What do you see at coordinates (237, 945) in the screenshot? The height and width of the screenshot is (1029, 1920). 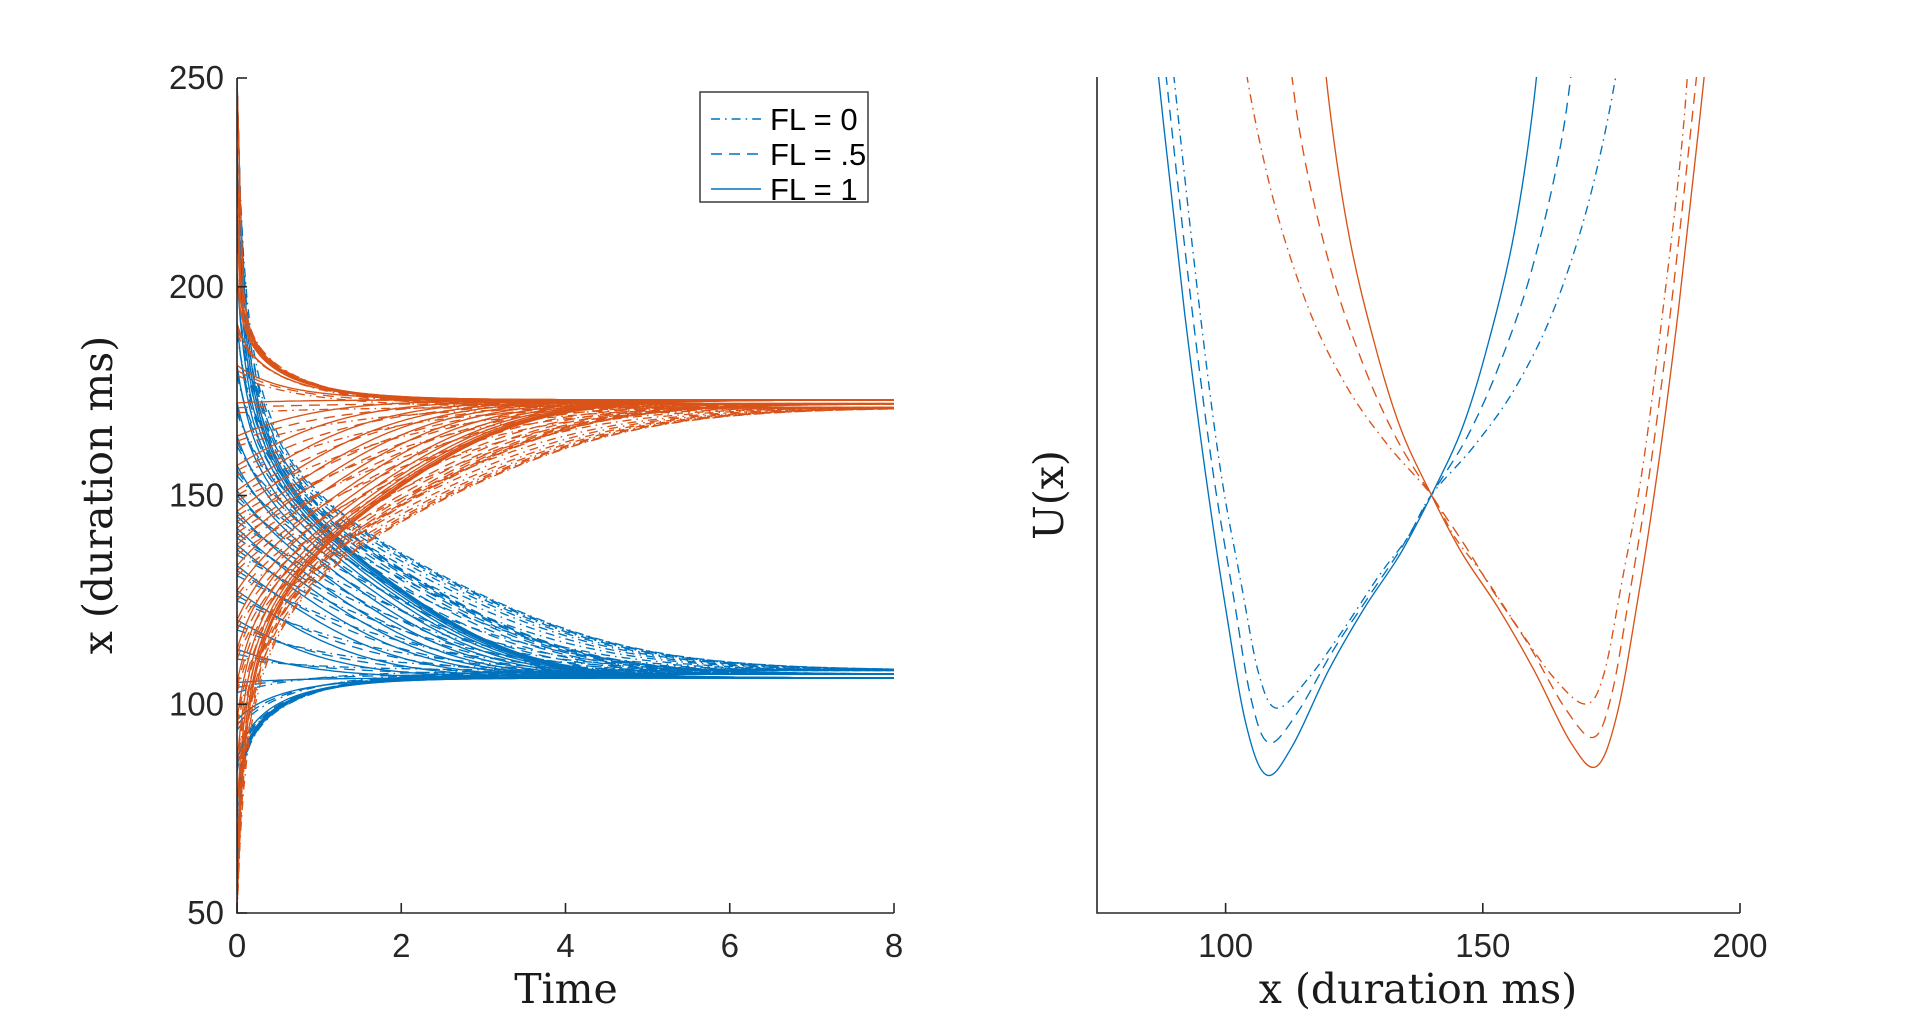 I see `x-tick-label: 0` at bounding box center [237, 945].